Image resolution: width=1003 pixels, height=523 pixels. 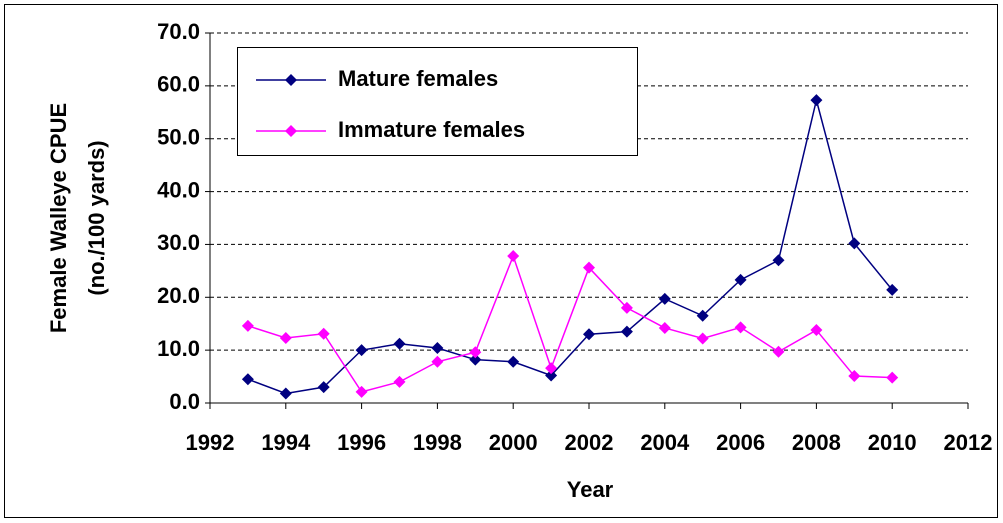 I want to click on x-tick-label: 2006, so click(x=740, y=442).